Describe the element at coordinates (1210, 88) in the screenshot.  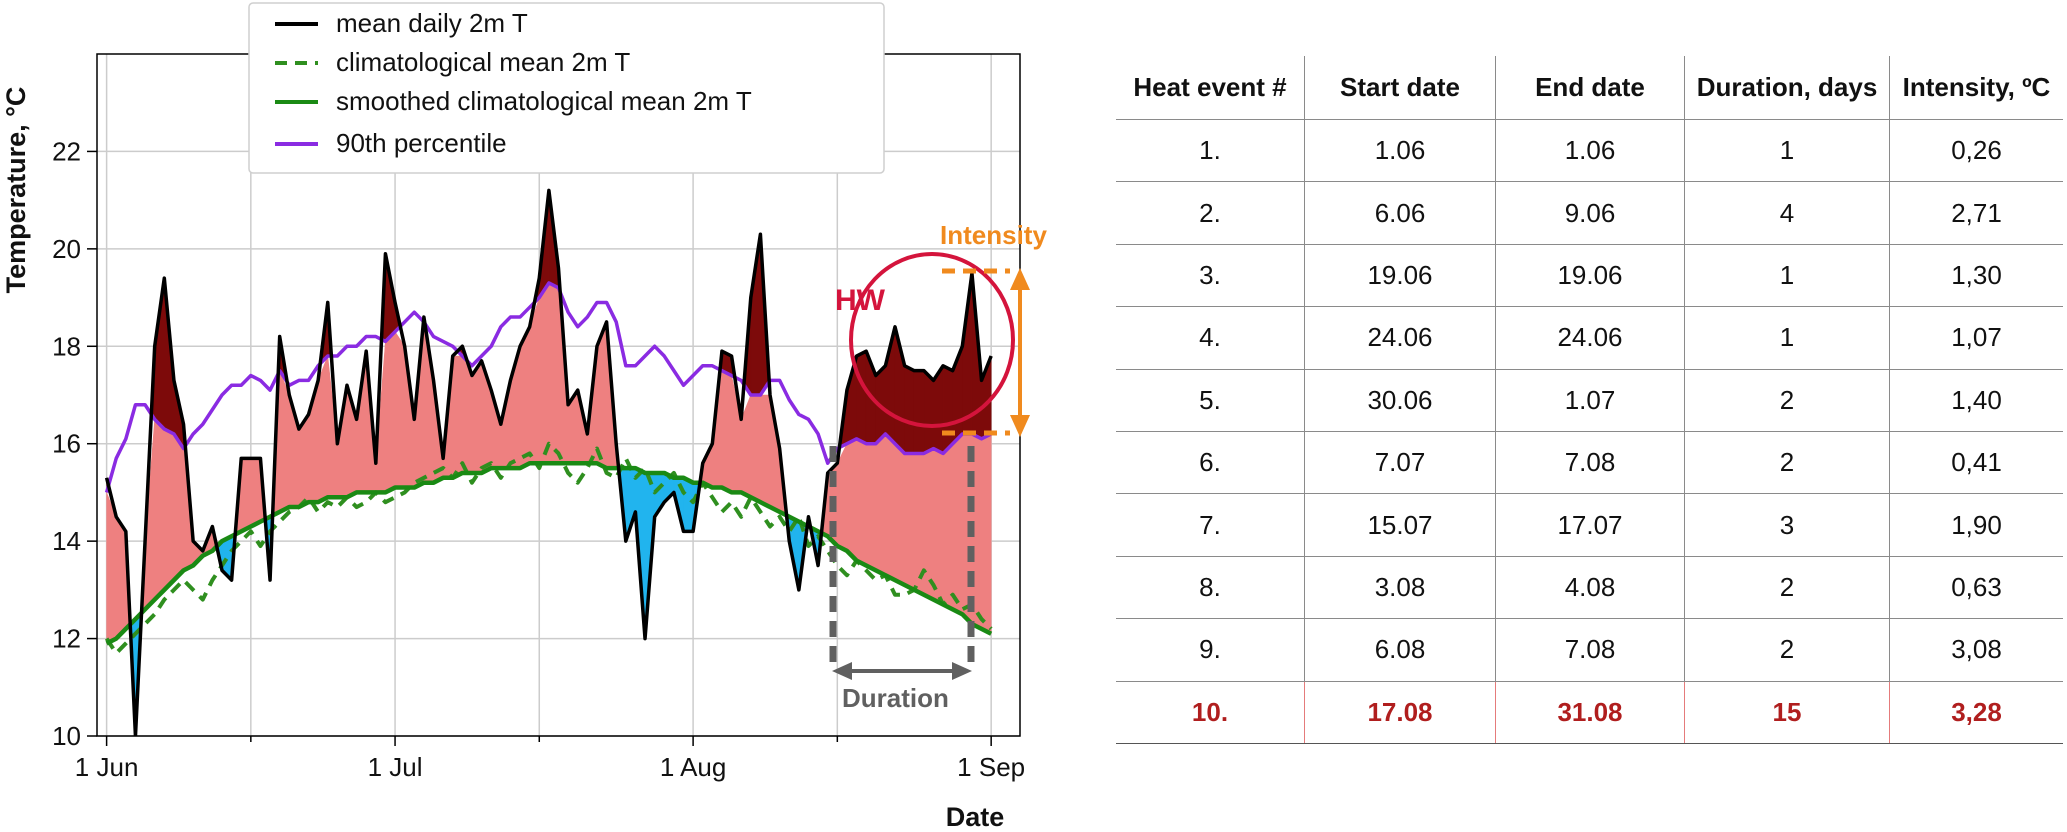
I see `header-heat-event: Heat event #` at that location.